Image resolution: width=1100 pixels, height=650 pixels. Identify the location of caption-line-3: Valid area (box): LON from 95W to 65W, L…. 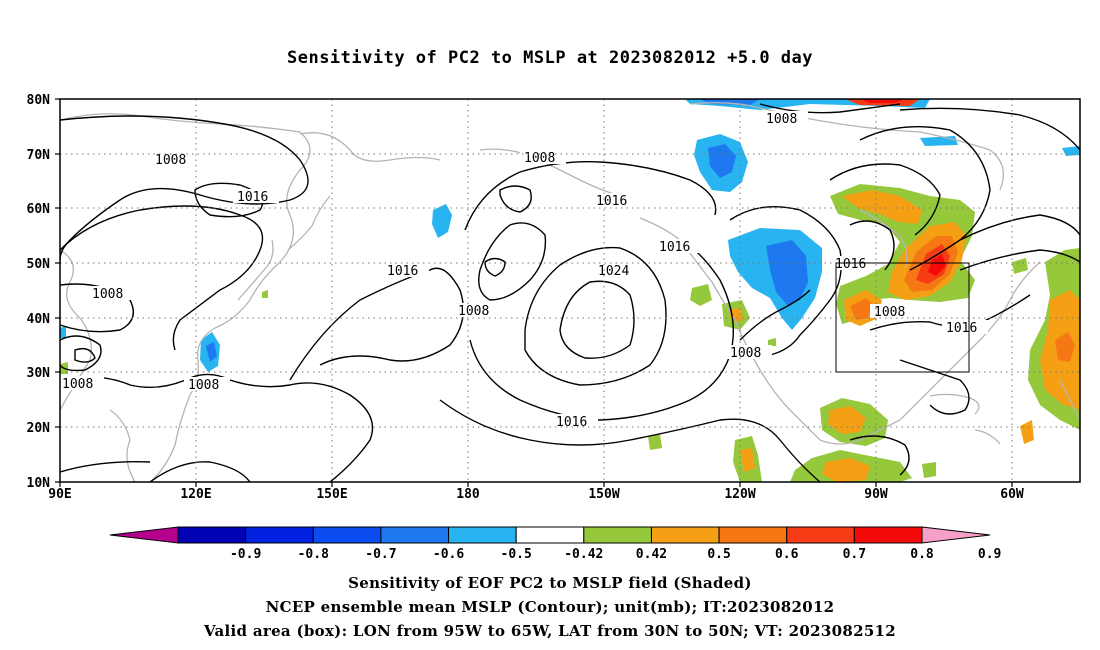
(550, 631).